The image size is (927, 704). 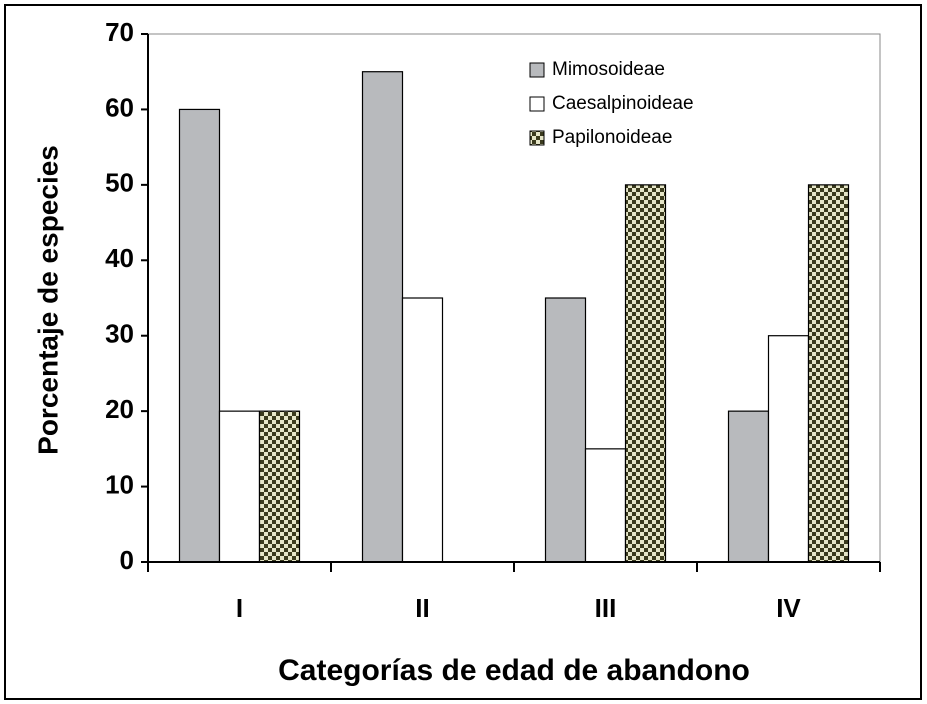 What do you see at coordinates (119, 334) in the screenshot?
I see `y-tick-label: 30` at bounding box center [119, 334].